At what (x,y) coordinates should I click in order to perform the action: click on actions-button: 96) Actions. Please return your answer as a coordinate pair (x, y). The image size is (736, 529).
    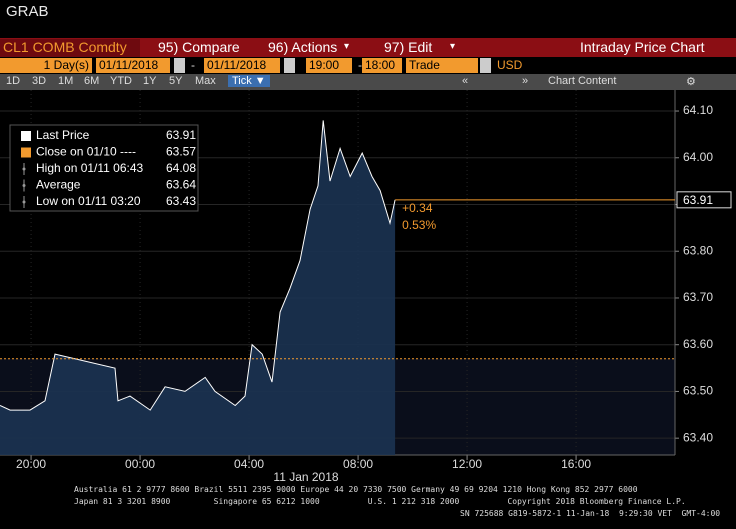
    Looking at the image, I should click on (303, 47).